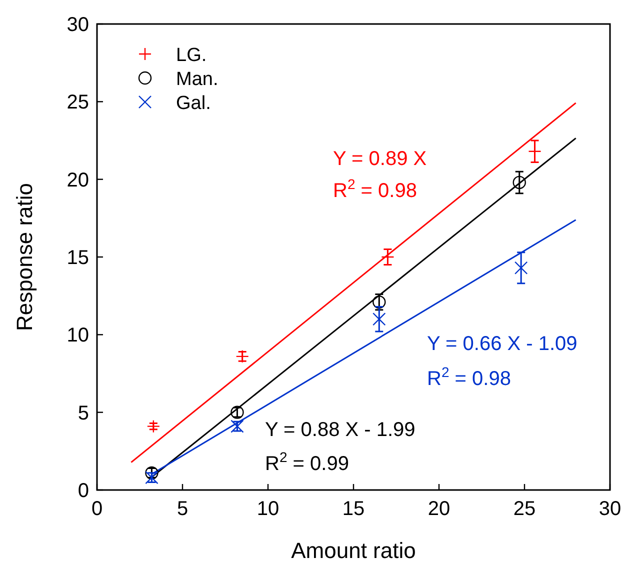  I want to click on y-tick-label: 10, so click(77, 335).